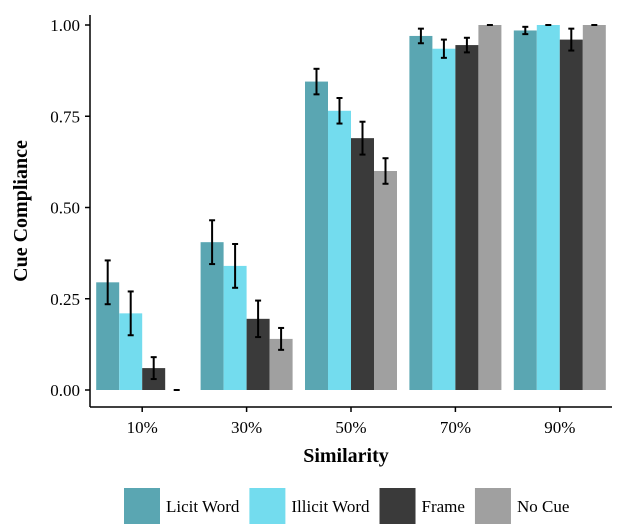  I want to click on y-tick-label: 0.00, so click(65, 390).